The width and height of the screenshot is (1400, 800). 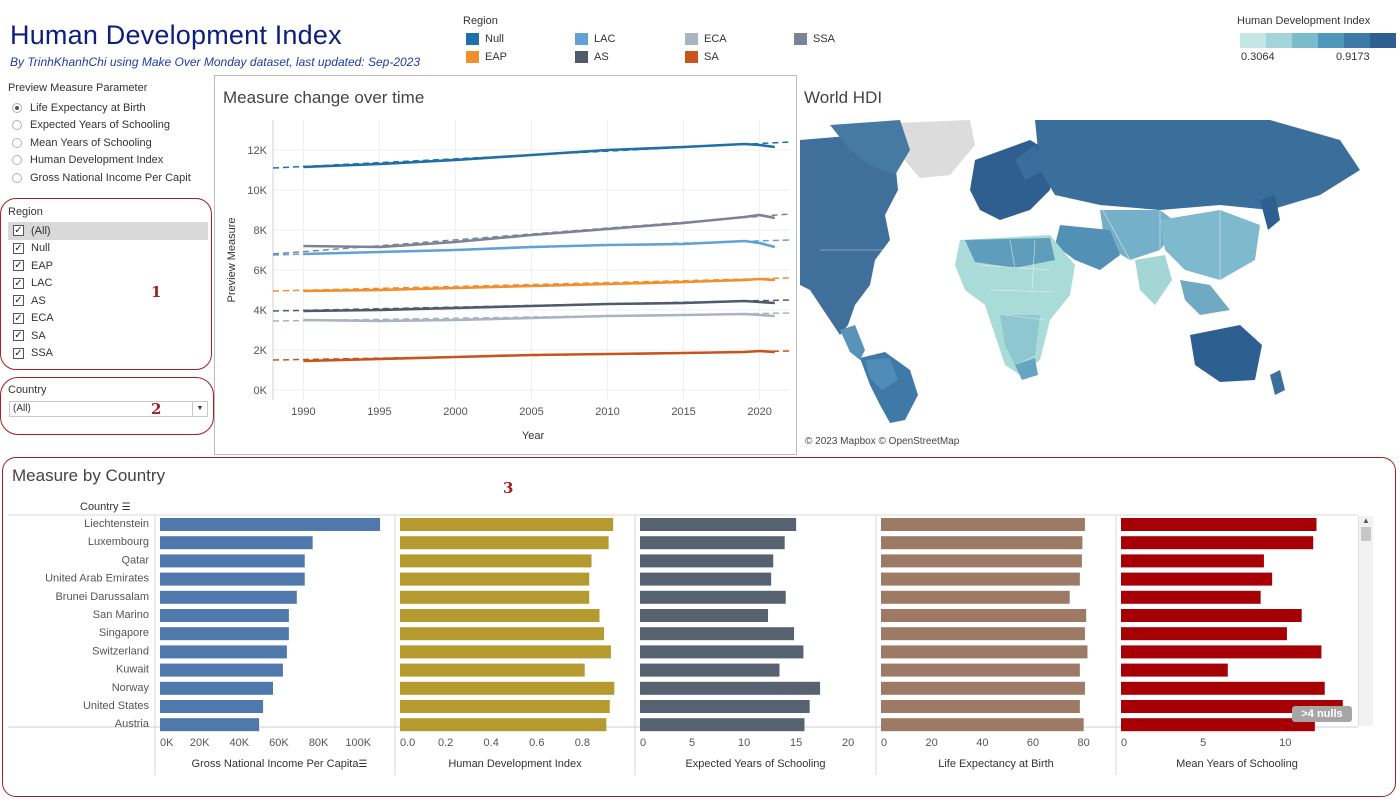 I want to click on y-tick-label: 4K, so click(x=261, y=311).